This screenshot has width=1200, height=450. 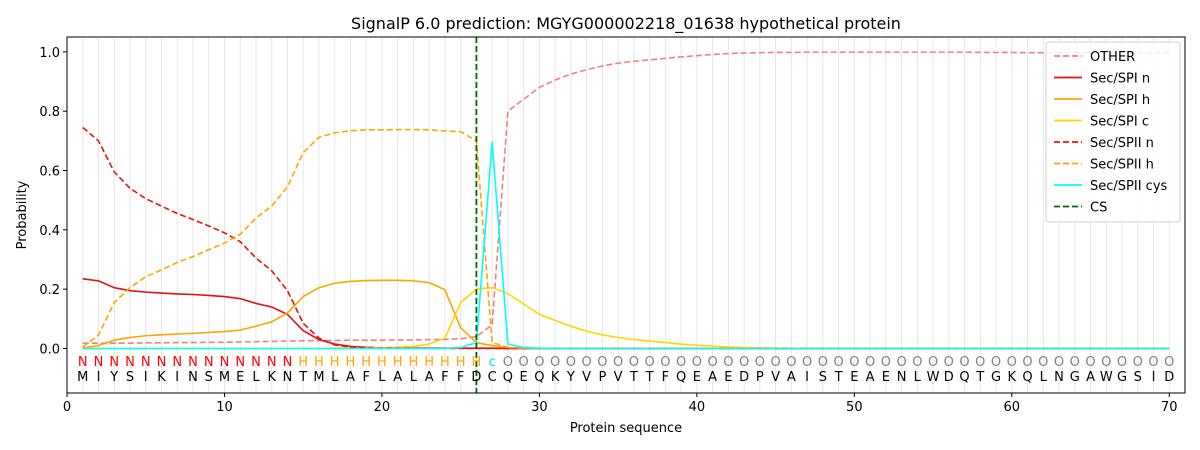 What do you see at coordinates (697, 407) in the screenshot?
I see `x-tick-label: 40` at bounding box center [697, 407].